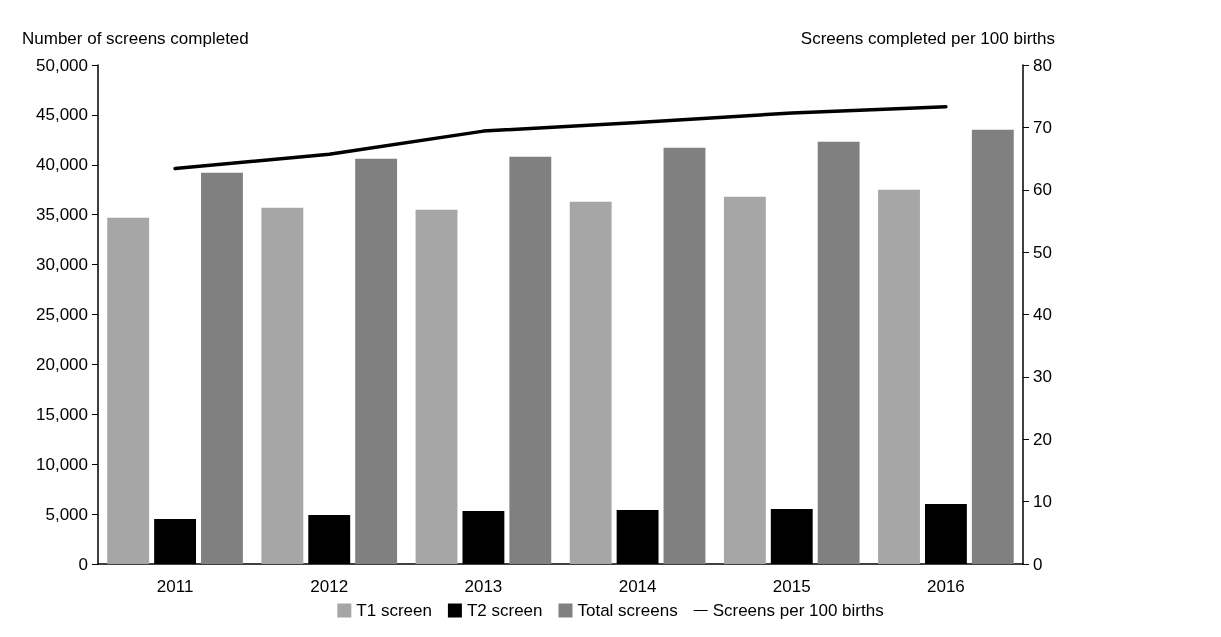 This screenshot has height=637, width=1221. Describe the element at coordinates (62, 215) in the screenshot. I see `y-tick-label: 35,000` at that location.